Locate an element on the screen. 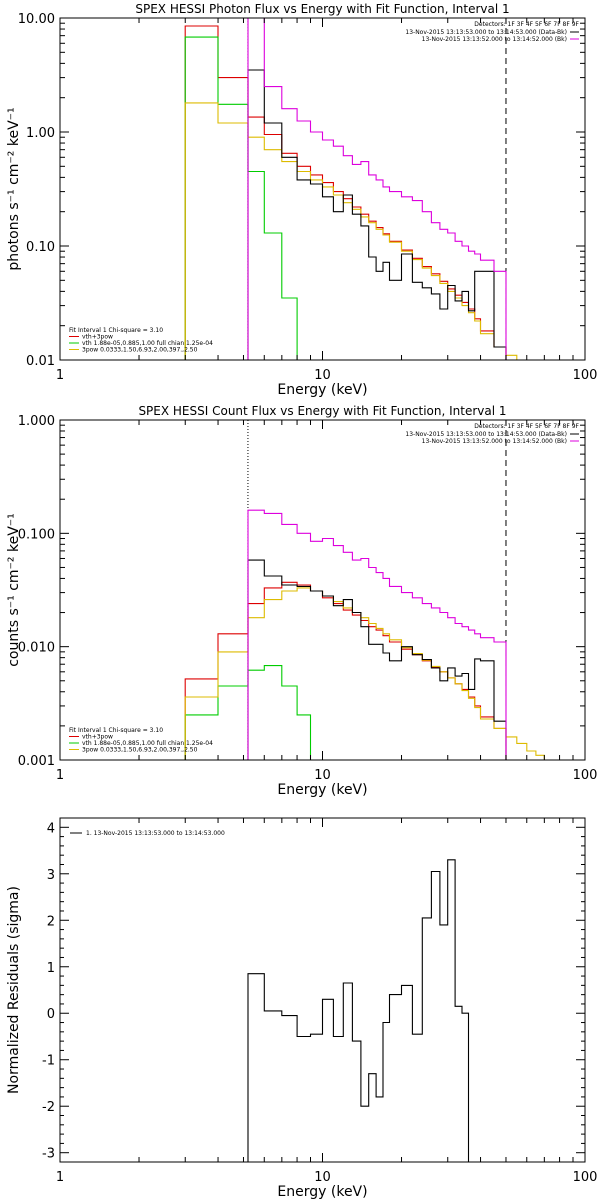 The height and width of the screenshot is (1200, 600). y-axis-label: Normalized Residuals (sigma) is located at coordinates (14, 990).